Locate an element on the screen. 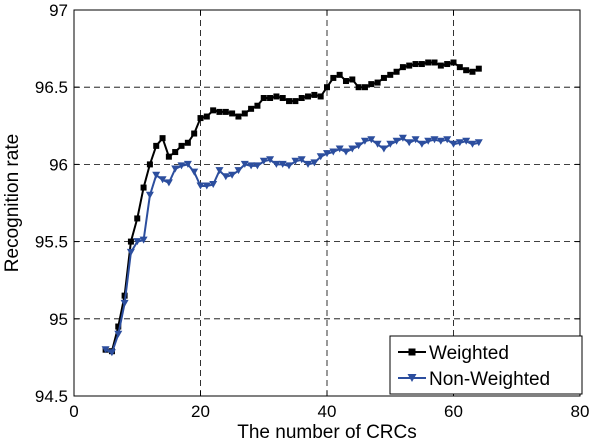 The height and width of the screenshot is (444, 598). legend-item-non-weighted: Non-Weighted is located at coordinates (474, 379).